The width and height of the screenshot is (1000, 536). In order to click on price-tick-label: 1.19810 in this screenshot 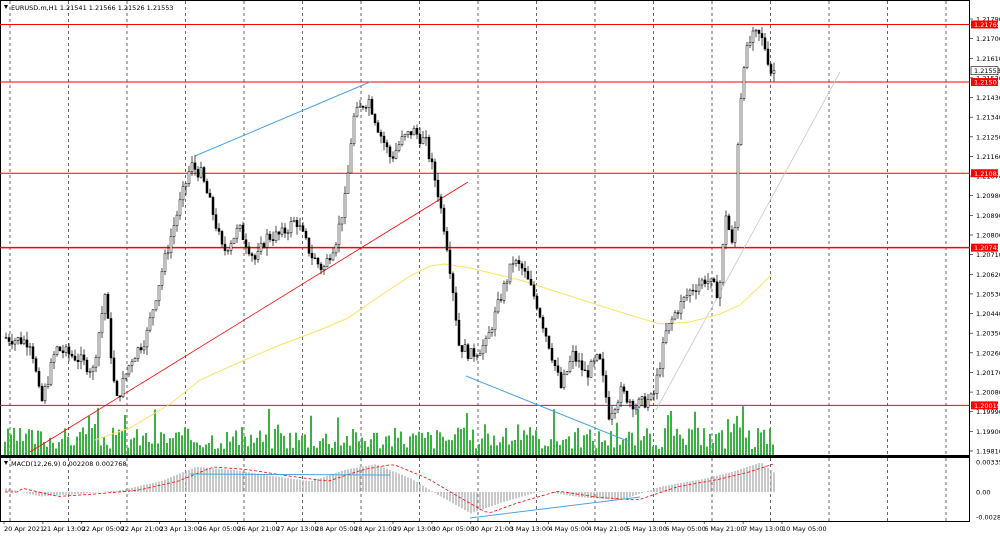, I will do `click(988, 452)`.